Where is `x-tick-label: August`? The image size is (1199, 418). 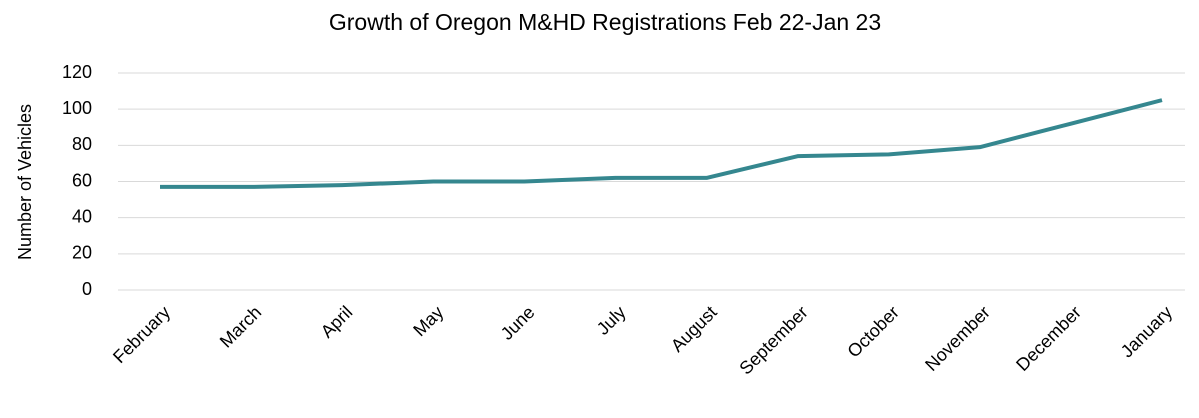 x-tick-label: August is located at coordinates (694, 329).